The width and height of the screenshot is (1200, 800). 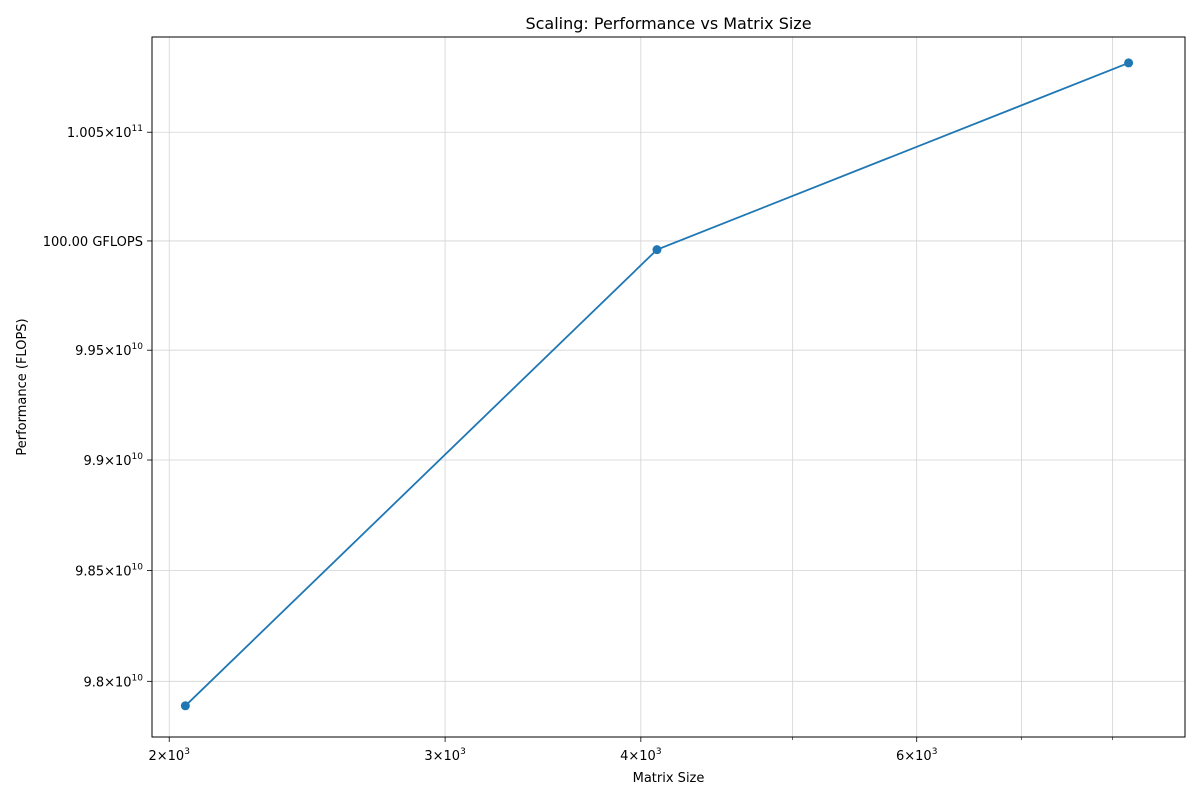 I want to click on x-tick-label: 2×103, so click(x=168, y=755).